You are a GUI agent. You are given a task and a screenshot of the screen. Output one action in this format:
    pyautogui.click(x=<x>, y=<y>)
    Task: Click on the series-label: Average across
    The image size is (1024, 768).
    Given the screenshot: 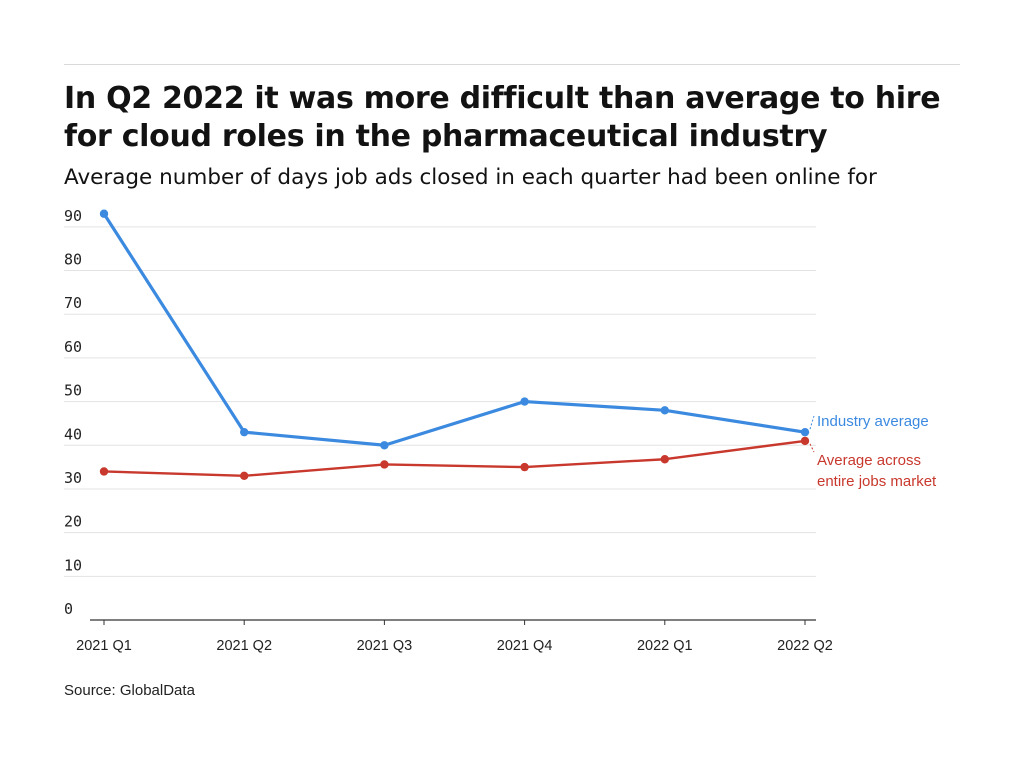 What is the action you would take?
    pyautogui.click(x=869, y=460)
    